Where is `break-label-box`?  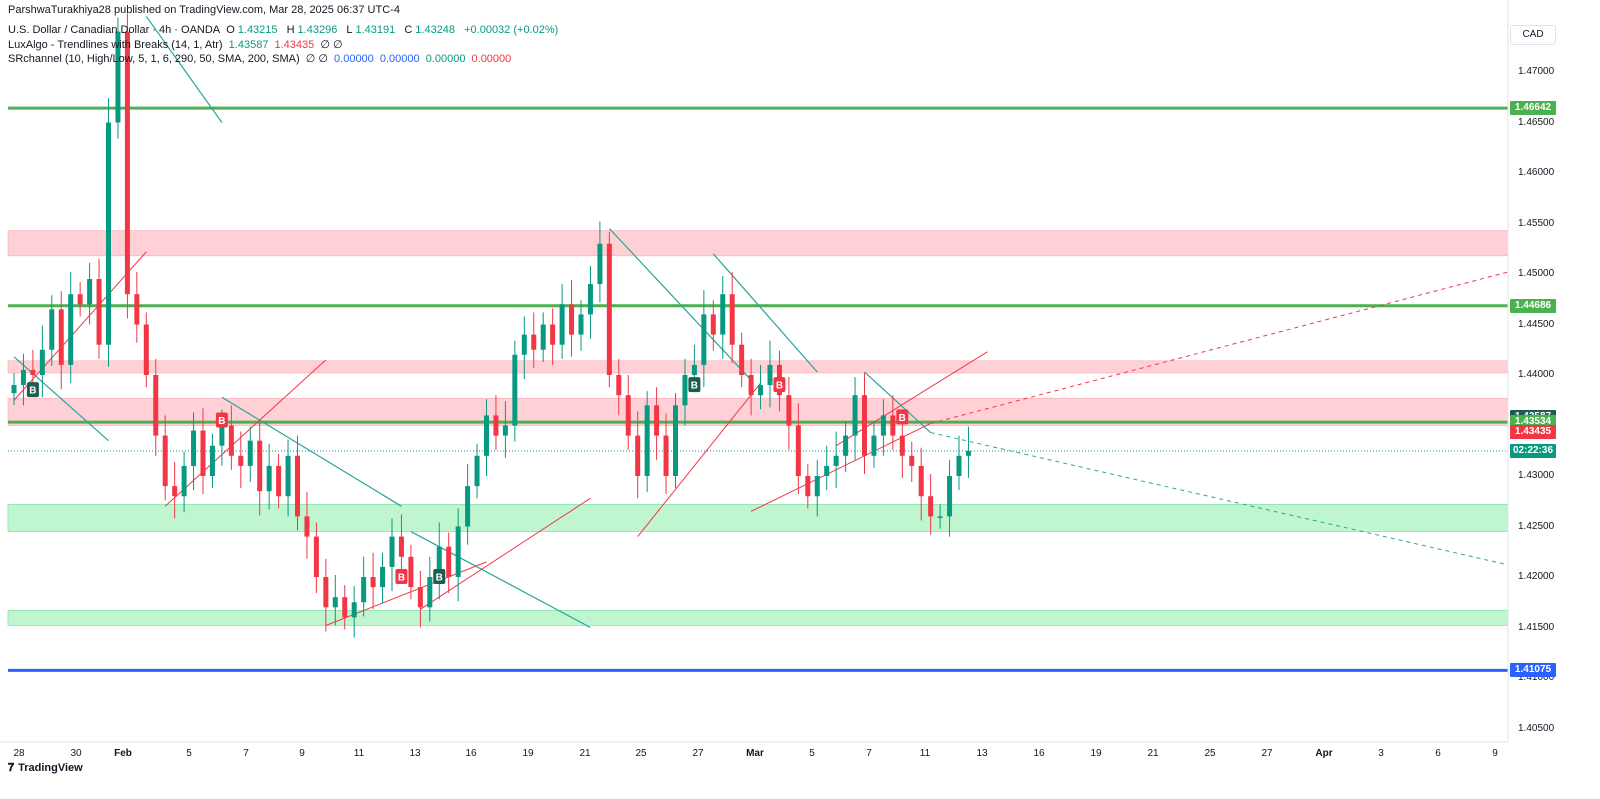 break-label-box is located at coordinates (694, 385).